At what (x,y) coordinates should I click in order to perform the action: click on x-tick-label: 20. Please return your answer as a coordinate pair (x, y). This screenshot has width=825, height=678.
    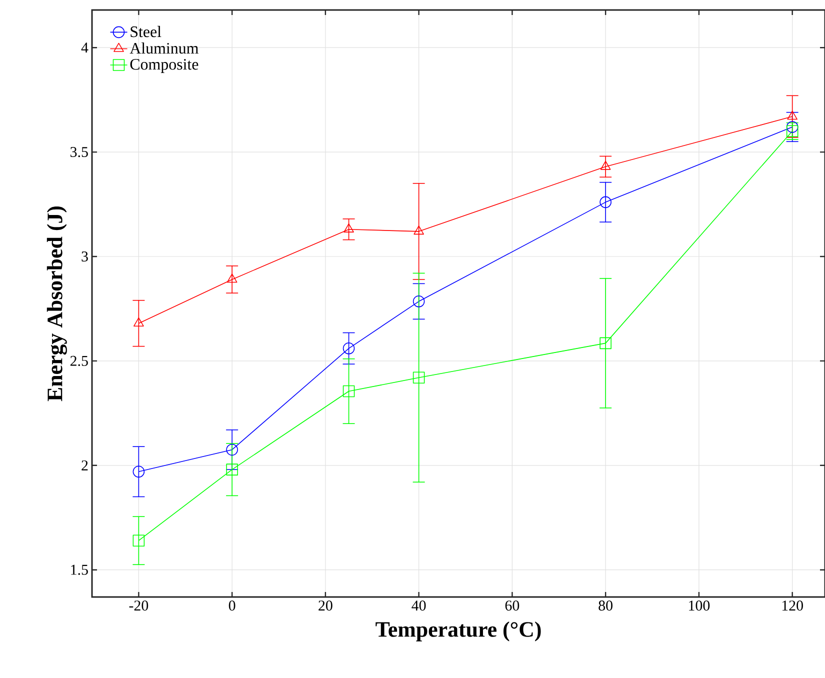
    Looking at the image, I should click on (325, 605).